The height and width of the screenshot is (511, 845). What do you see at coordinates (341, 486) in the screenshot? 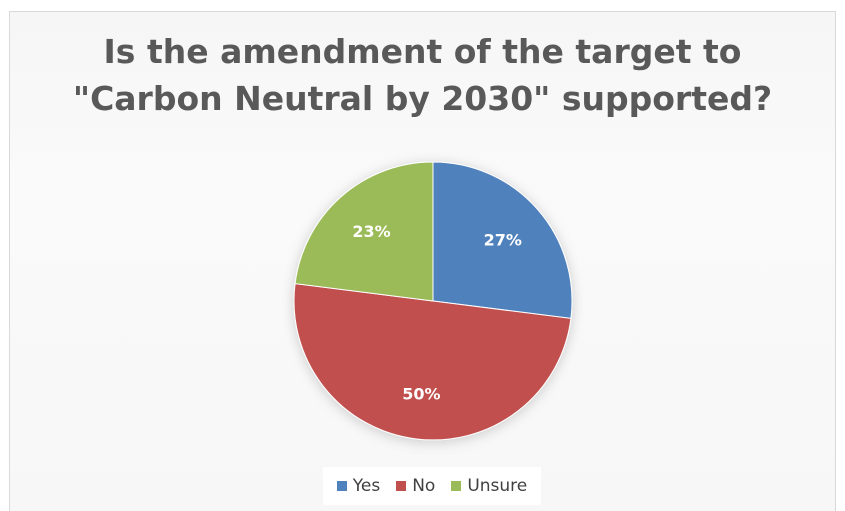
I see `legend-swatch-yes` at bounding box center [341, 486].